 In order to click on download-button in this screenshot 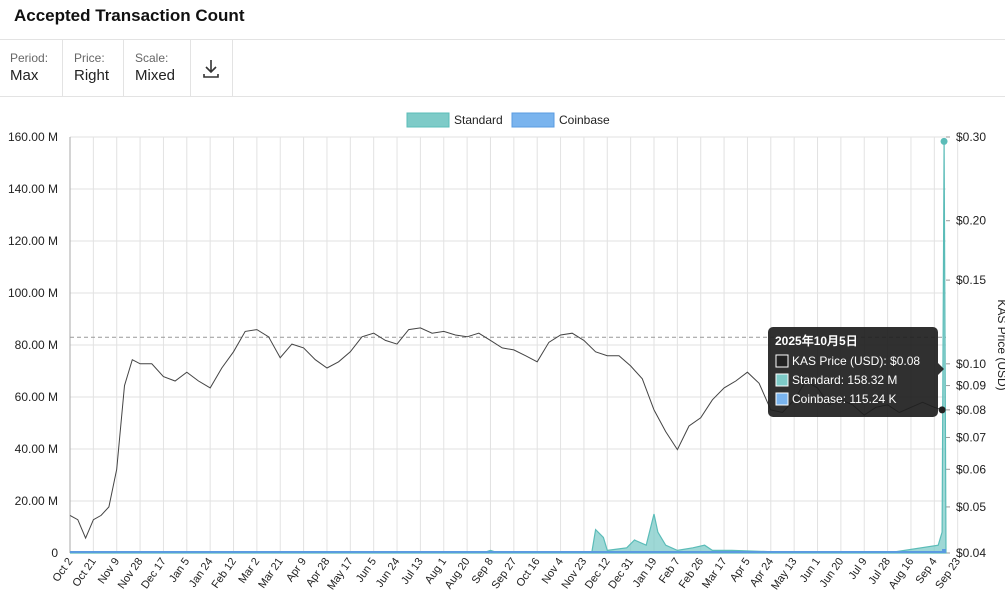, I will do `click(211, 68)`.